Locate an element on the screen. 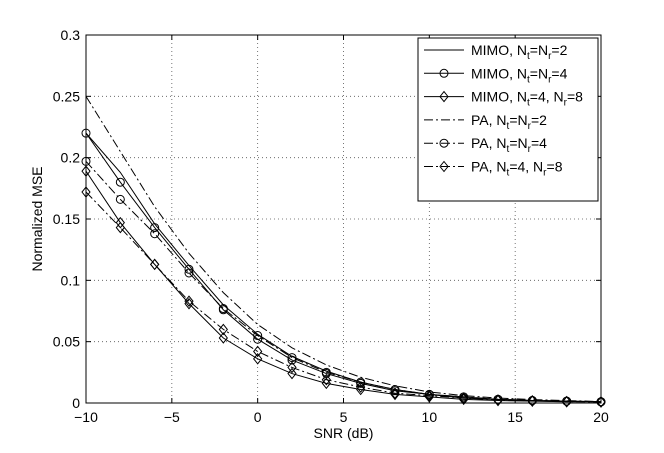 This screenshot has height=453, width=664. x-axis-label: SNR (dB) is located at coordinates (344, 433).